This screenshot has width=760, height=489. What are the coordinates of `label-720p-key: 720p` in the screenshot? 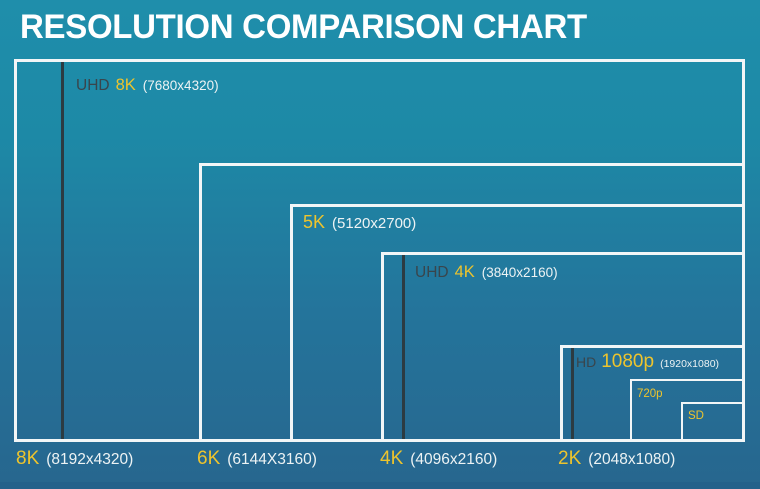 It's located at (650, 394).